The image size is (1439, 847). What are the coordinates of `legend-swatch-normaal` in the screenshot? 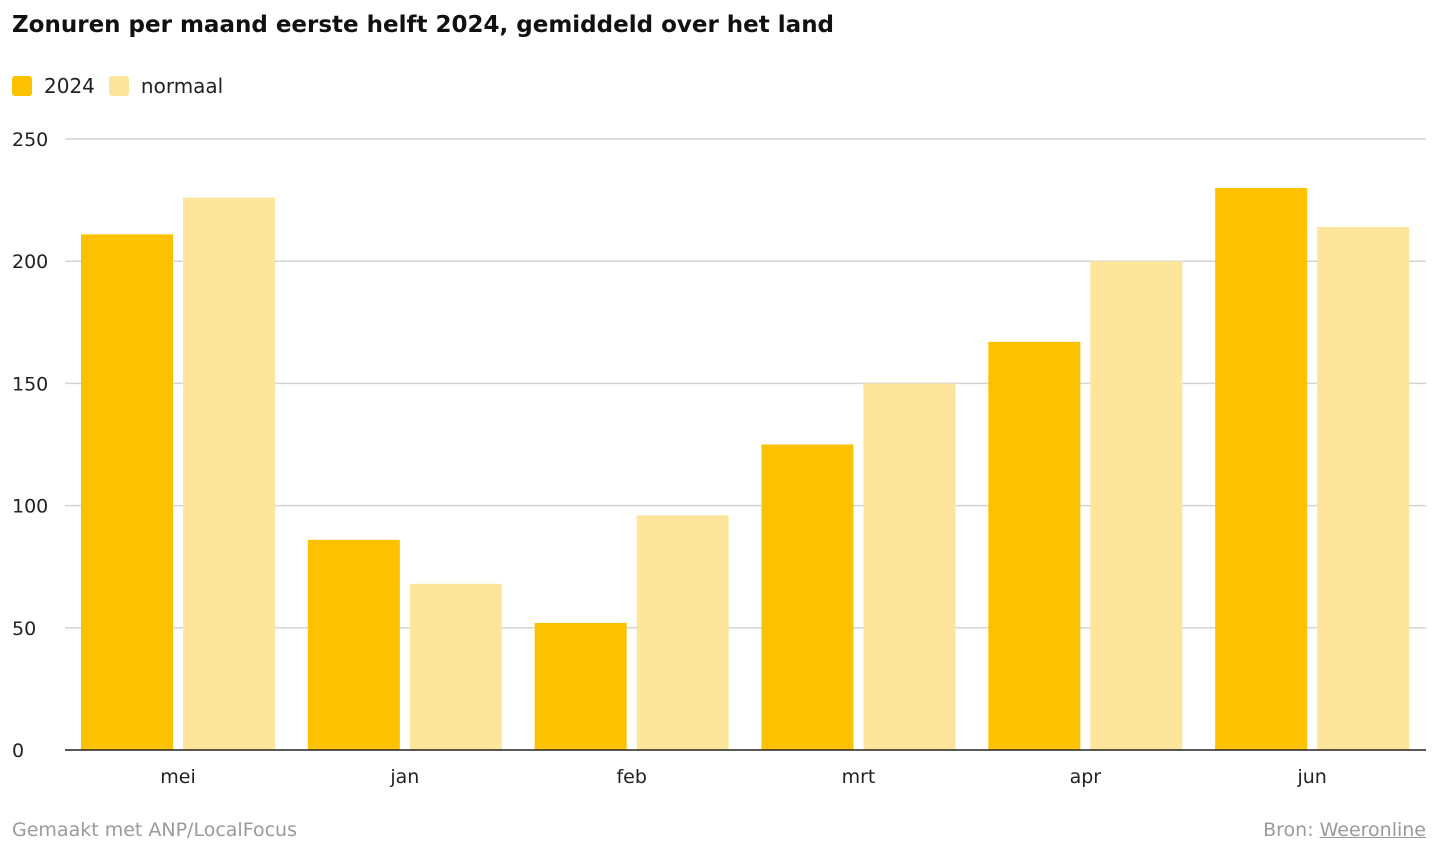 It's located at (118, 86).